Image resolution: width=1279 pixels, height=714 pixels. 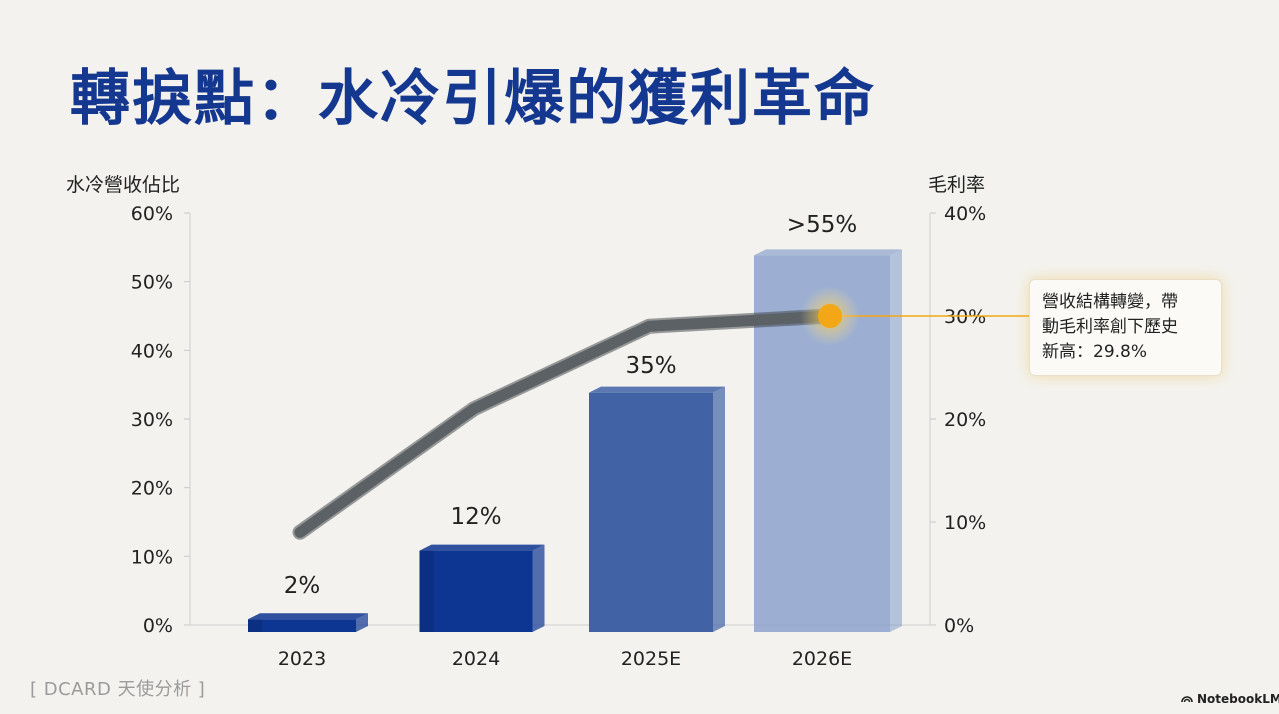 What do you see at coordinates (302, 659) in the screenshot?
I see `x-tick-label: 2023` at bounding box center [302, 659].